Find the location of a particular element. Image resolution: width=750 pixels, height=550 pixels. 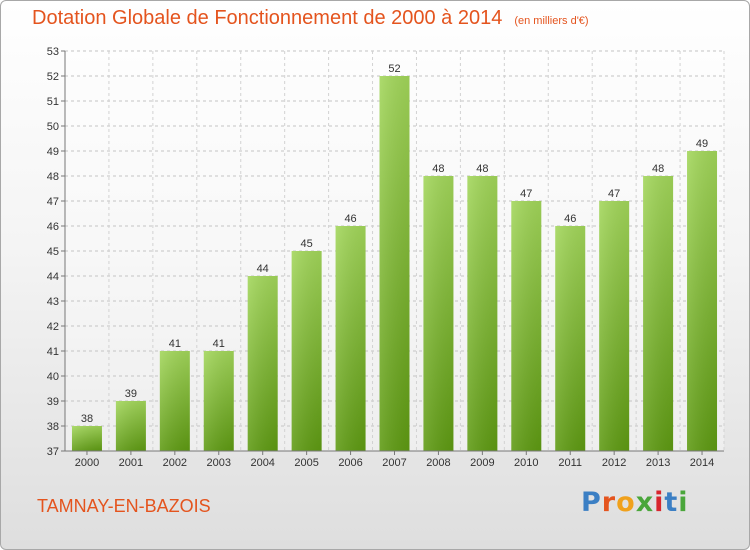

y-tick-label: 47 is located at coordinates (53, 202).